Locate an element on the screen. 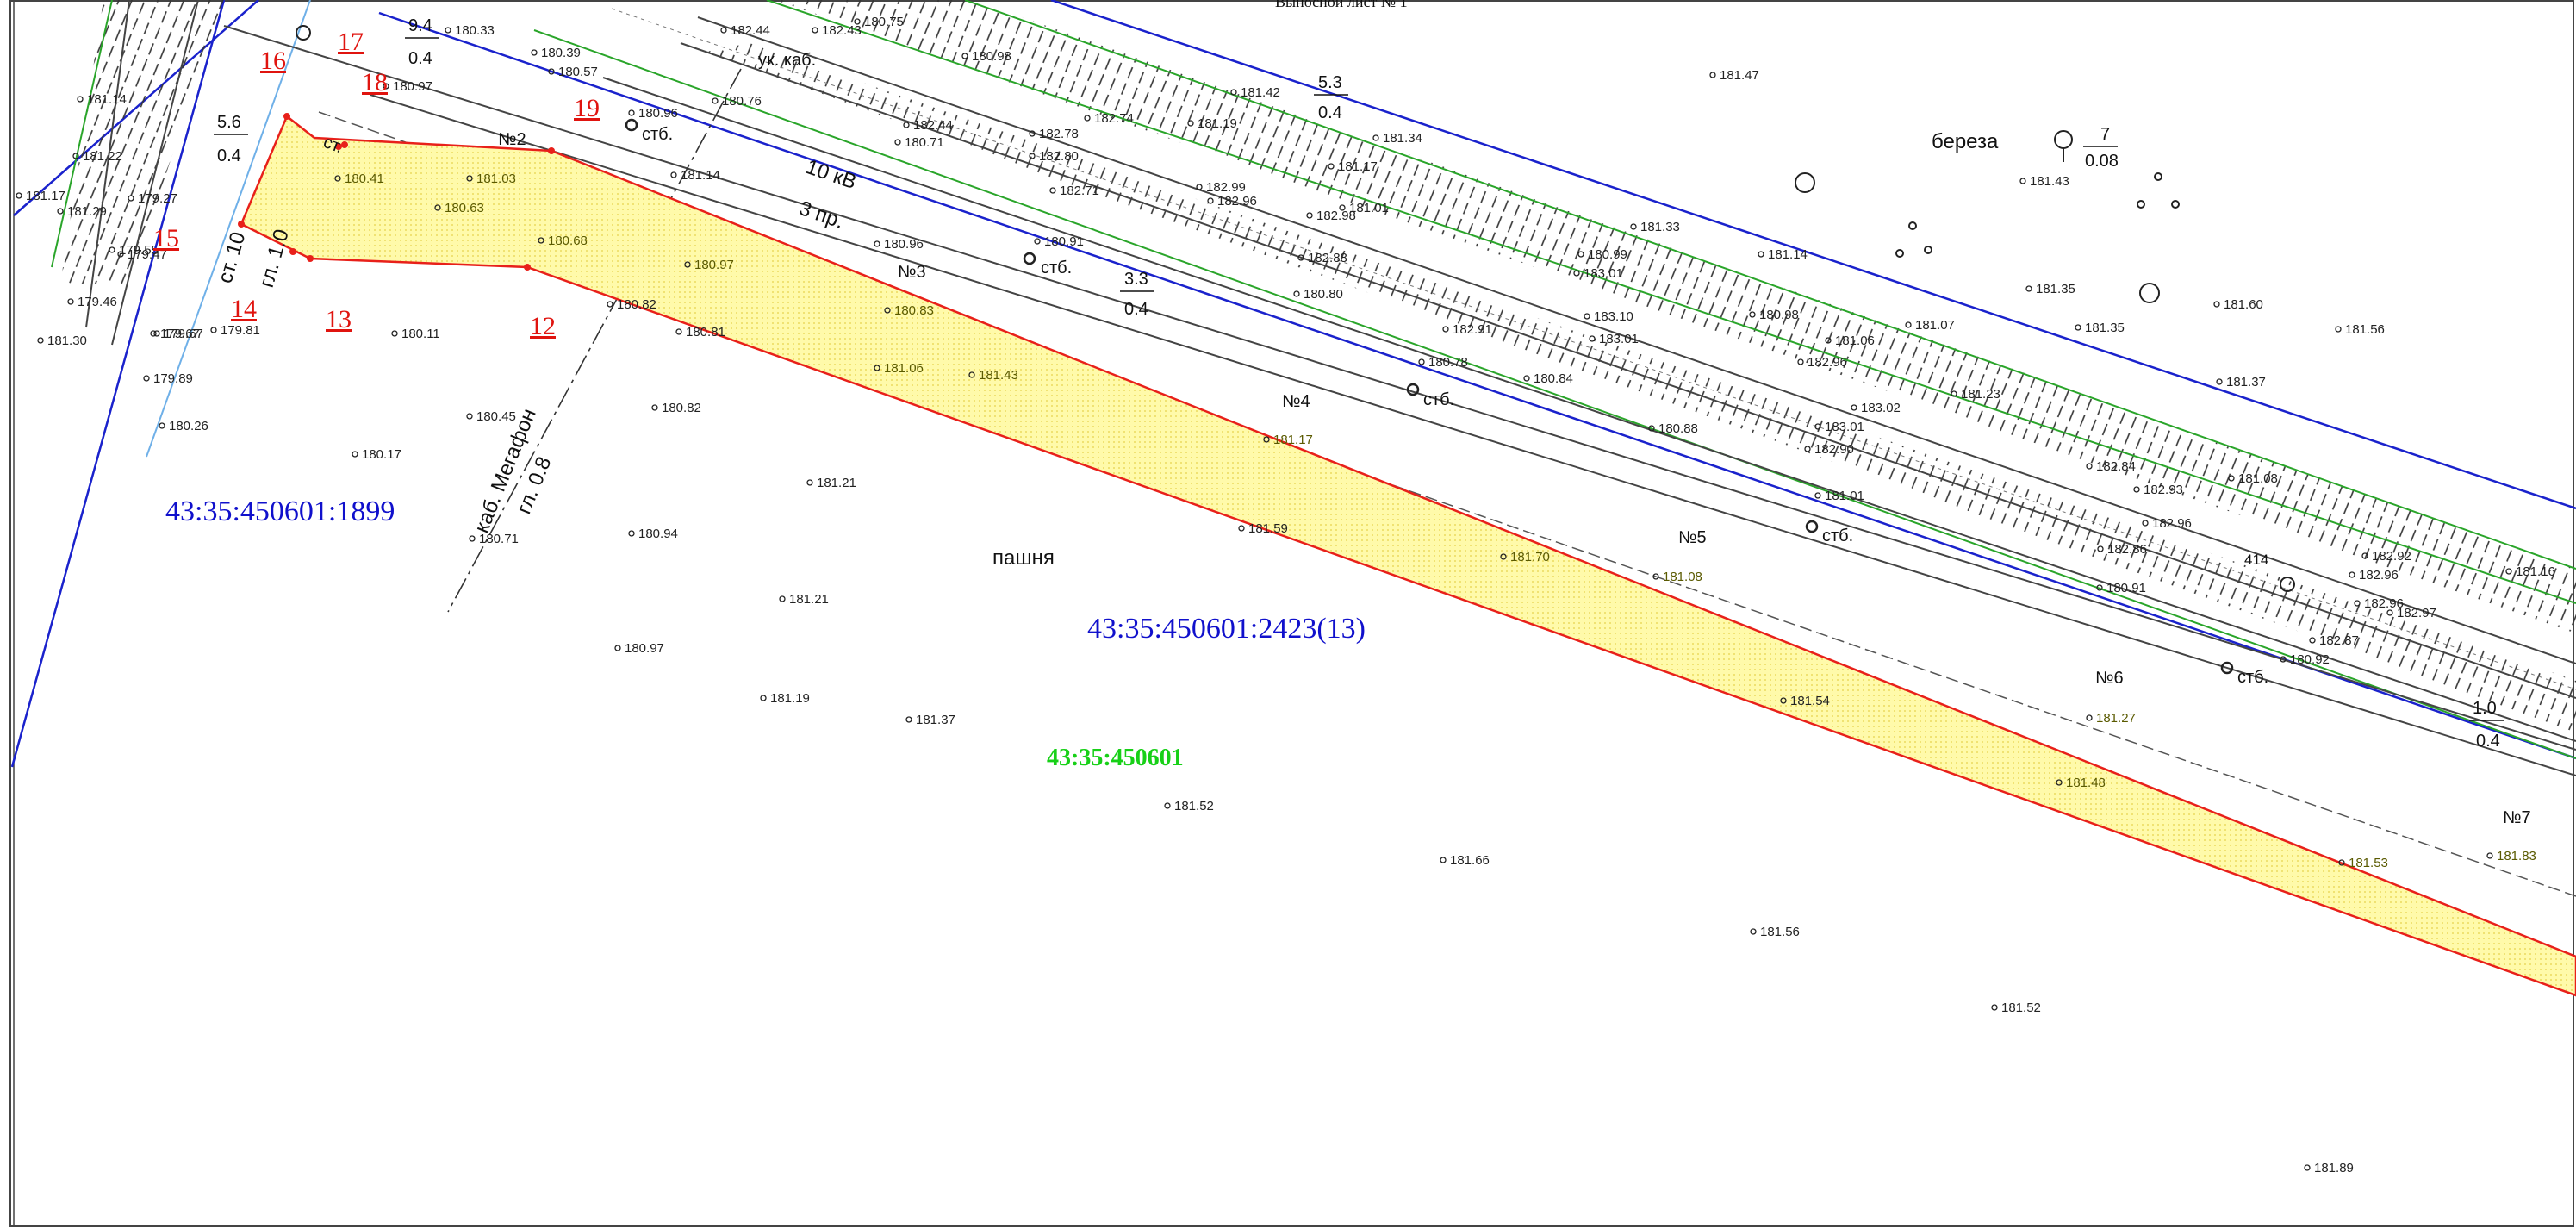  pole-label-4: №4 is located at coordinates (1296, 401).